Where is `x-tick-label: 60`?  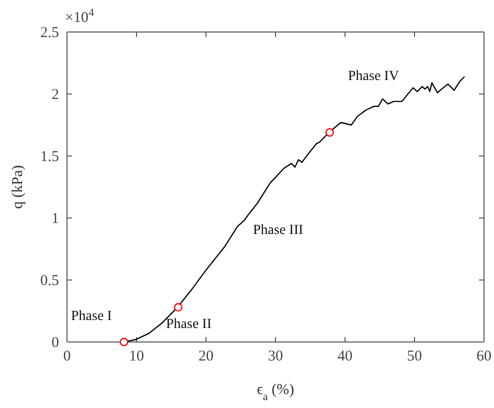 x-tick-label: 60 is located at coordinates (484, 356).